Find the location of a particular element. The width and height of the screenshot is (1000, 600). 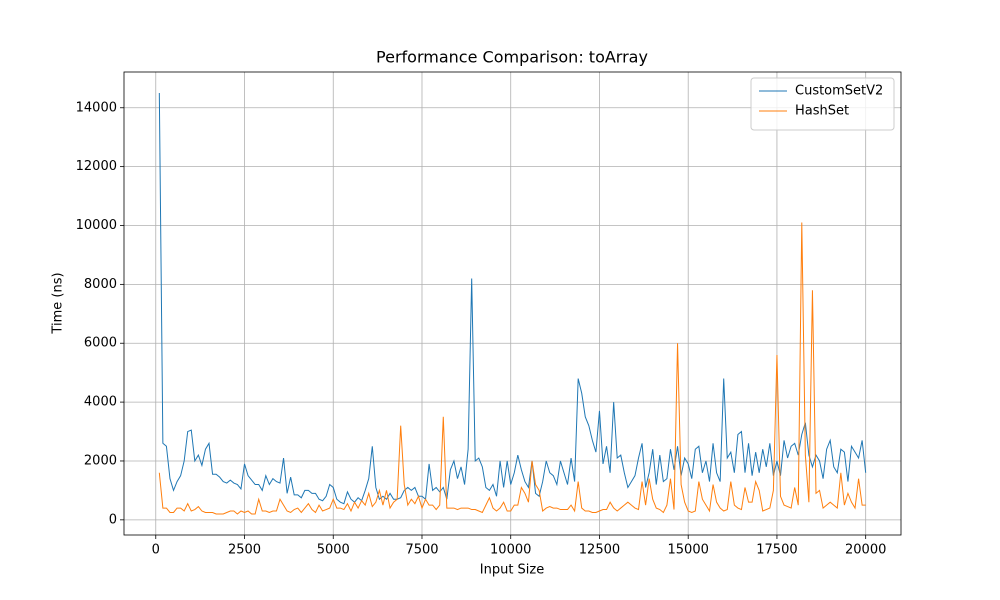

chart-title: Performance Comparison: toArray is located at coordinates (512, 57).